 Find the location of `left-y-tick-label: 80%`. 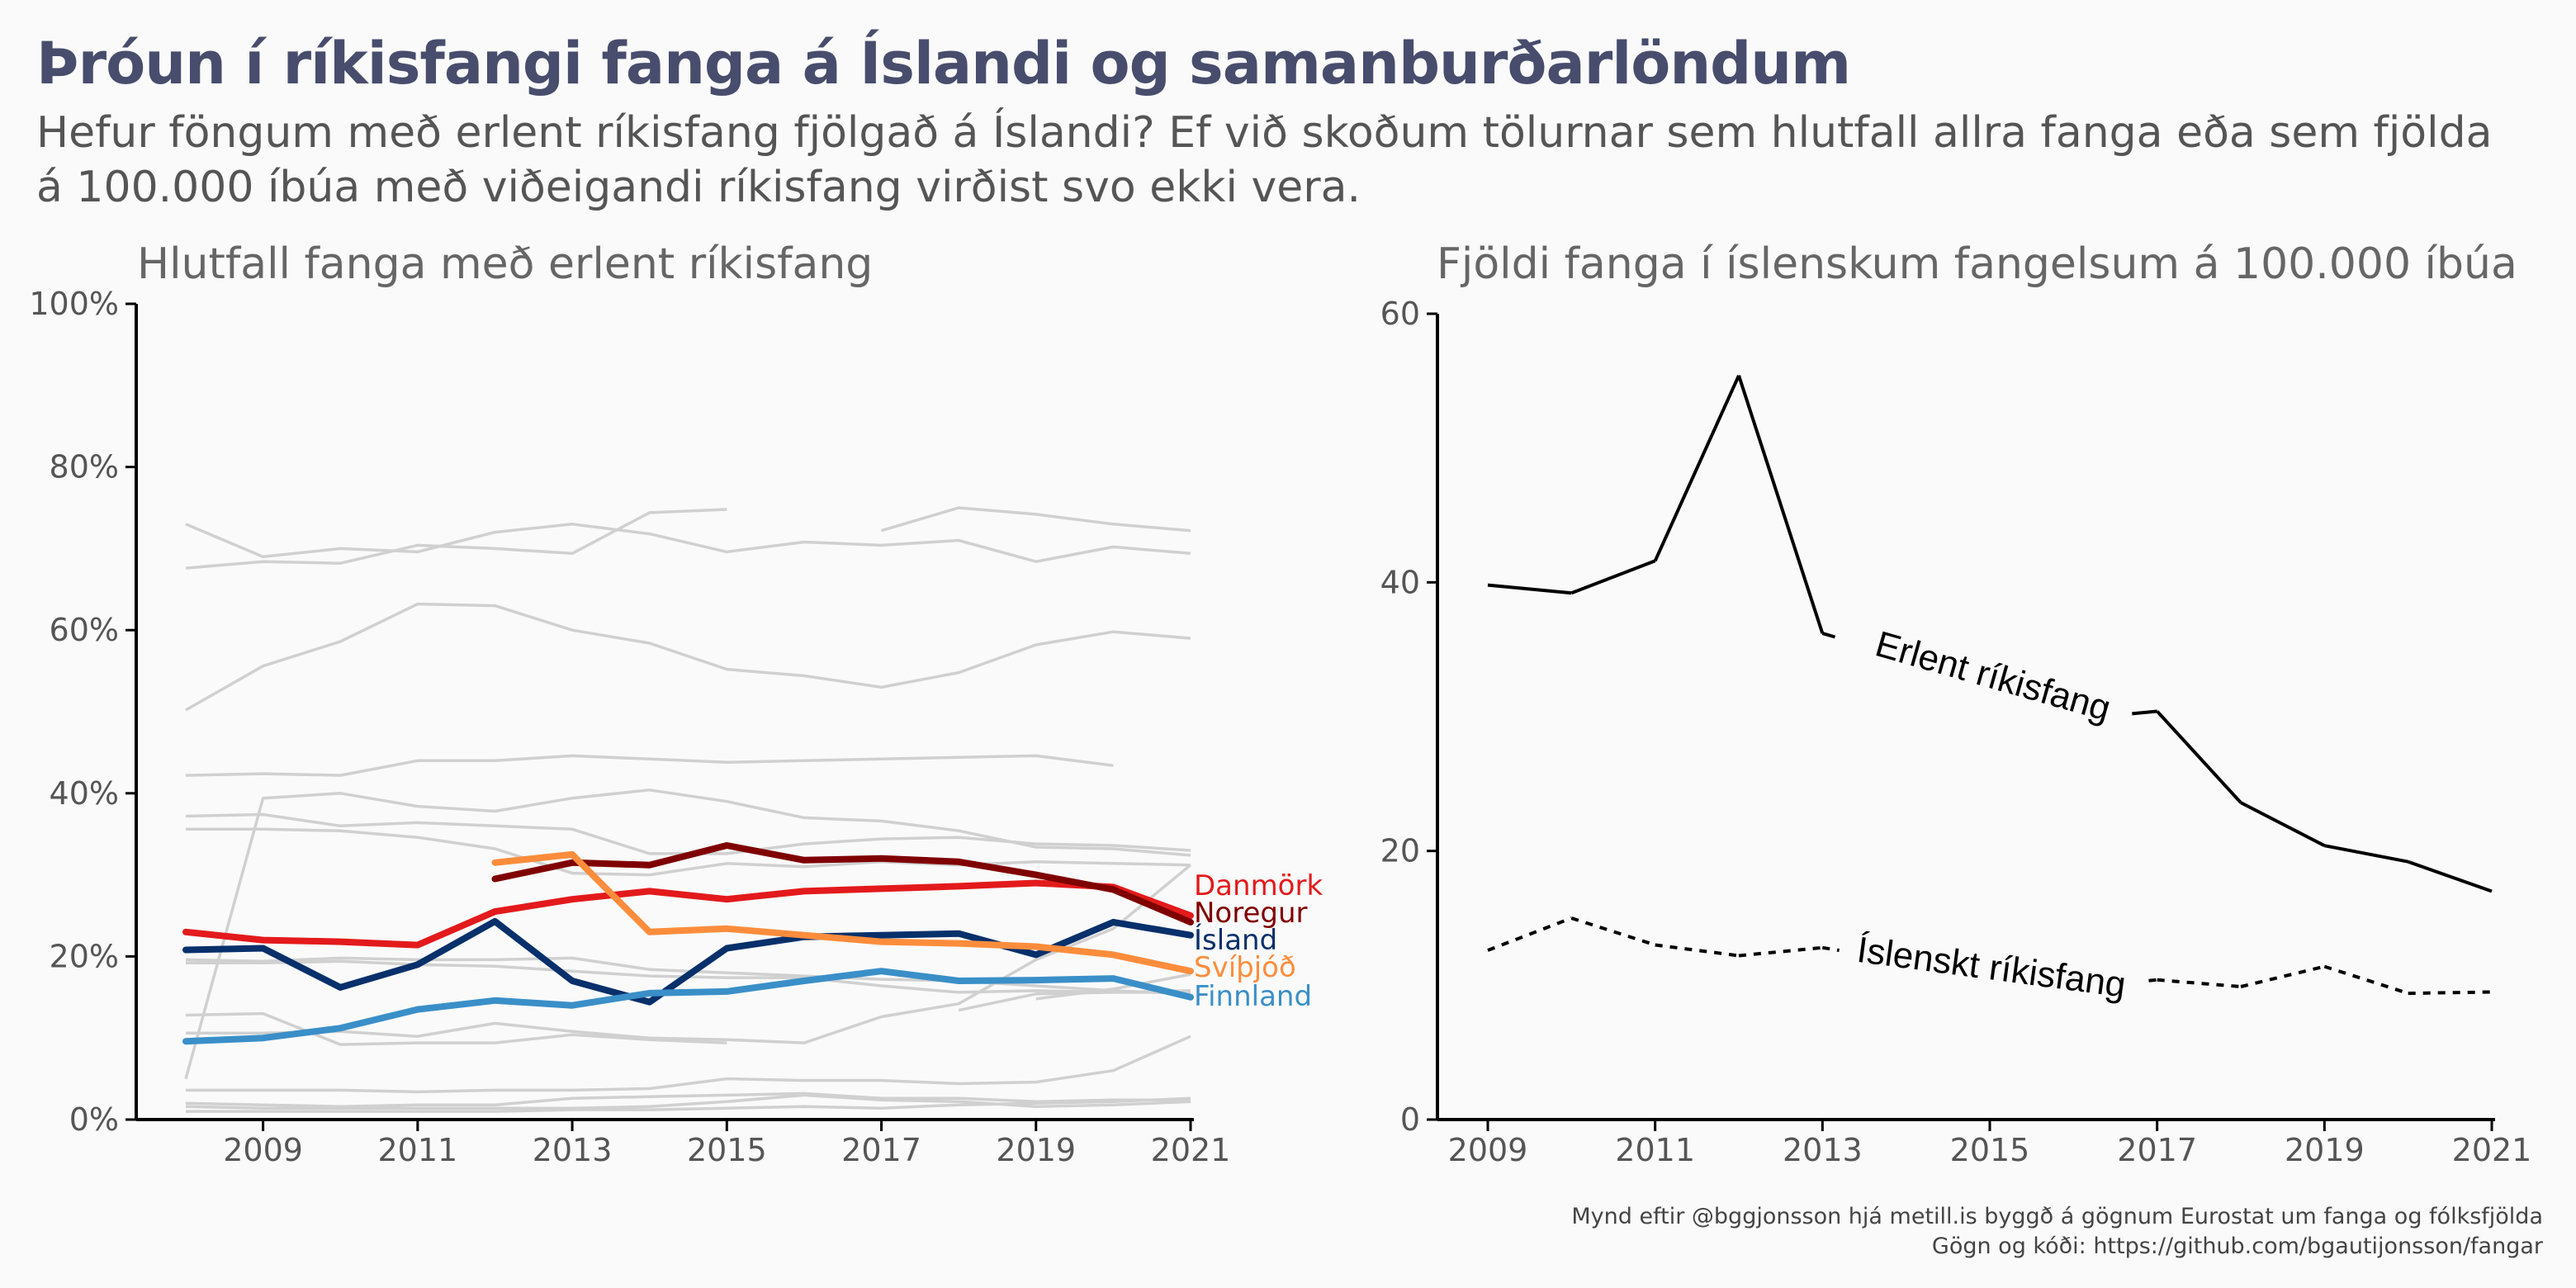

left-y-tick-label: 80% is located at coordinates (84, 467).